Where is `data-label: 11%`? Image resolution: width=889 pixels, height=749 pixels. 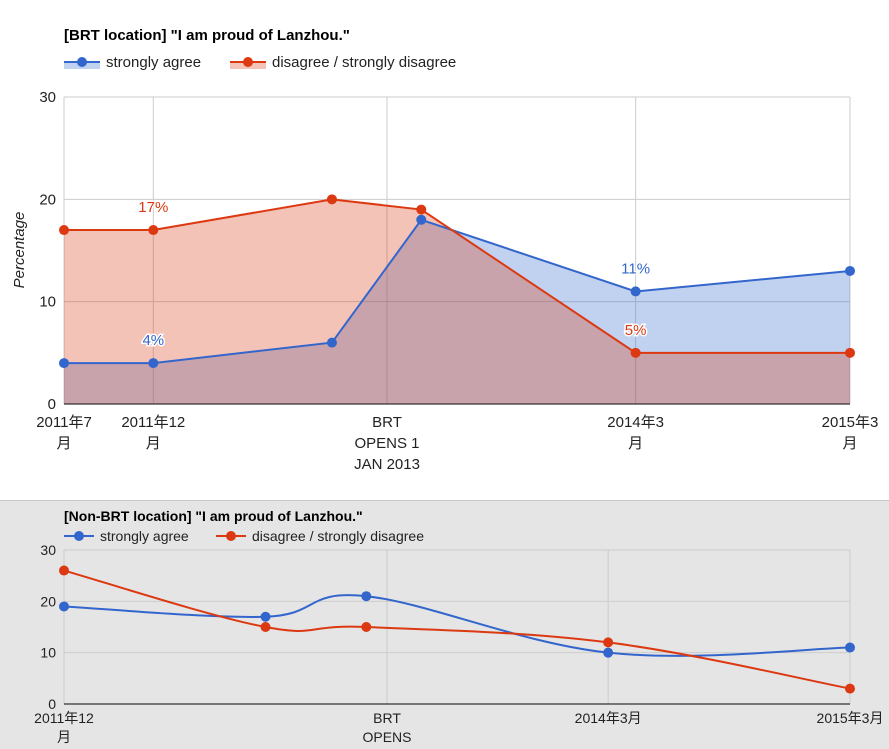 data-label: 11% is located at coordinates (635, 268).